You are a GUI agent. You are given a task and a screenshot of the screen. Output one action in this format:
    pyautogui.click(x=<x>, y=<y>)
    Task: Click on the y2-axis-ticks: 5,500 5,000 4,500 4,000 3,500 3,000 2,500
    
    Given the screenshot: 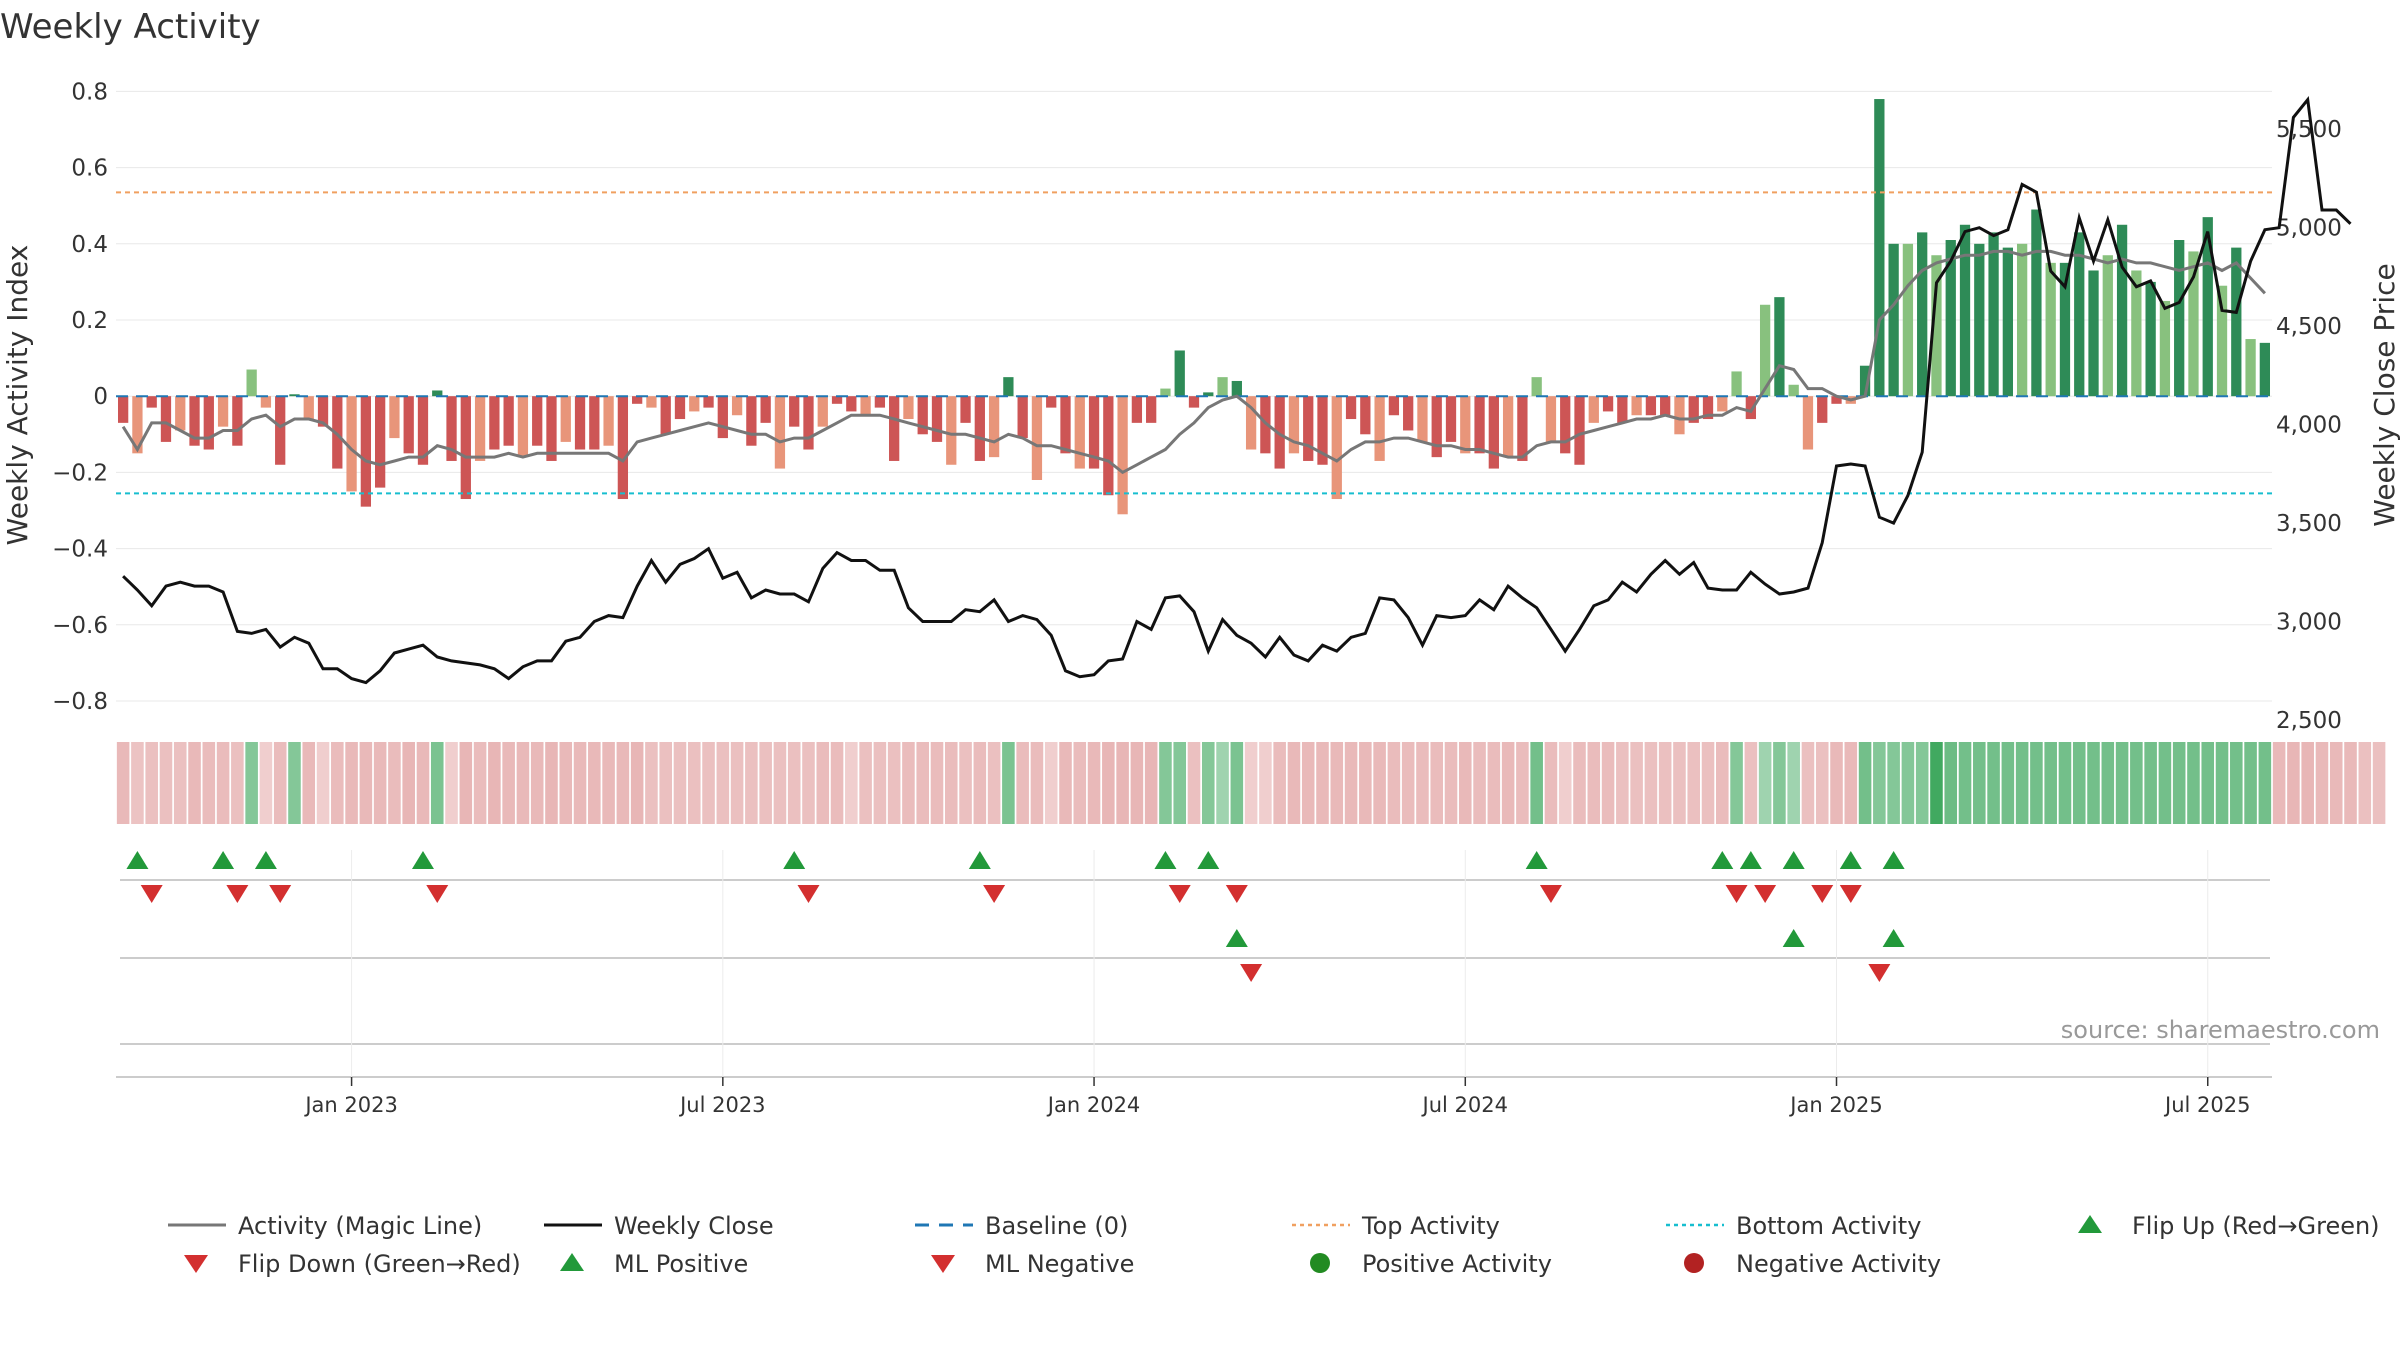 What is the action you would take?
    pyautogui.click(x=2309, y=425)
    